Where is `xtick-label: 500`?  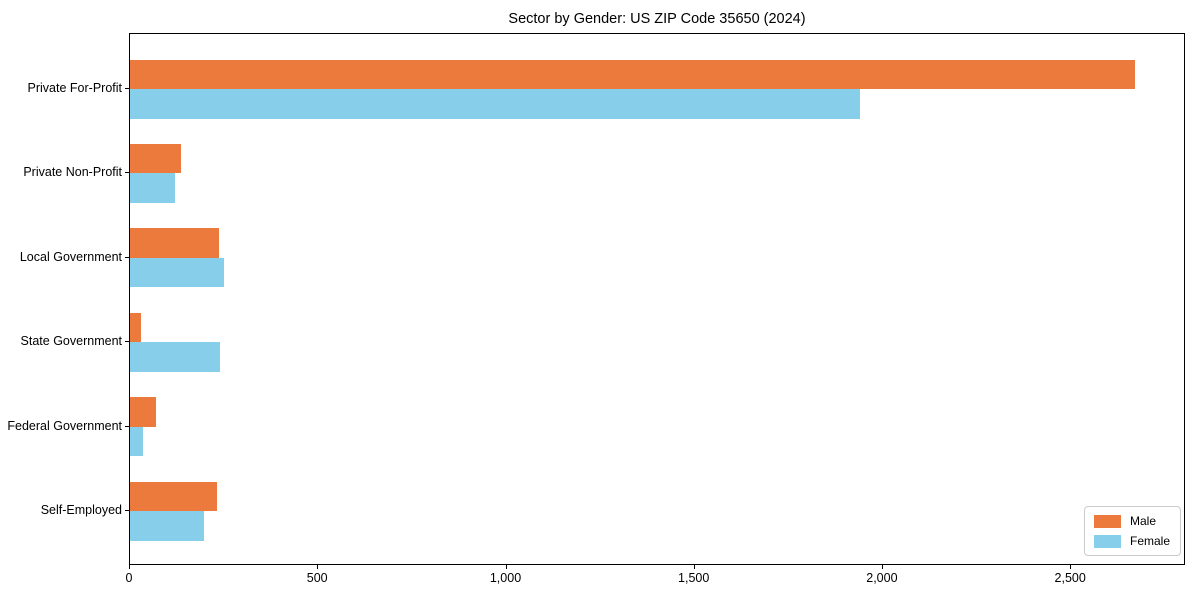 xtick-label: 500 is located at coordinates (317, 578).